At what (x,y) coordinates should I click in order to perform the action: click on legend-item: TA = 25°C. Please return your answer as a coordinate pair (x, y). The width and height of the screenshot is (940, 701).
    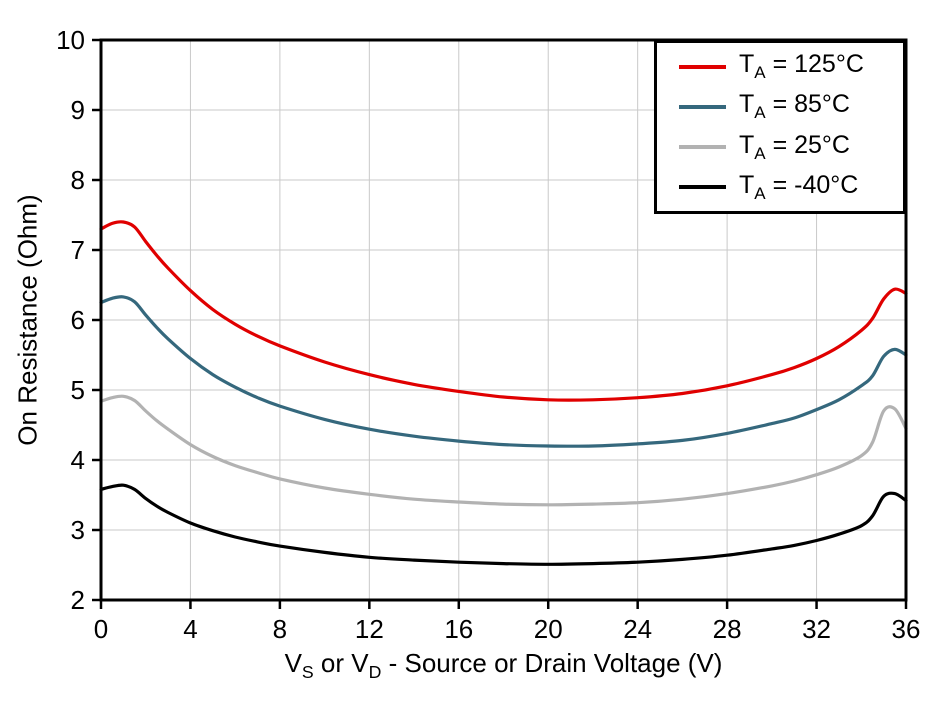
    Looking at the image, I should click on (791, 147).